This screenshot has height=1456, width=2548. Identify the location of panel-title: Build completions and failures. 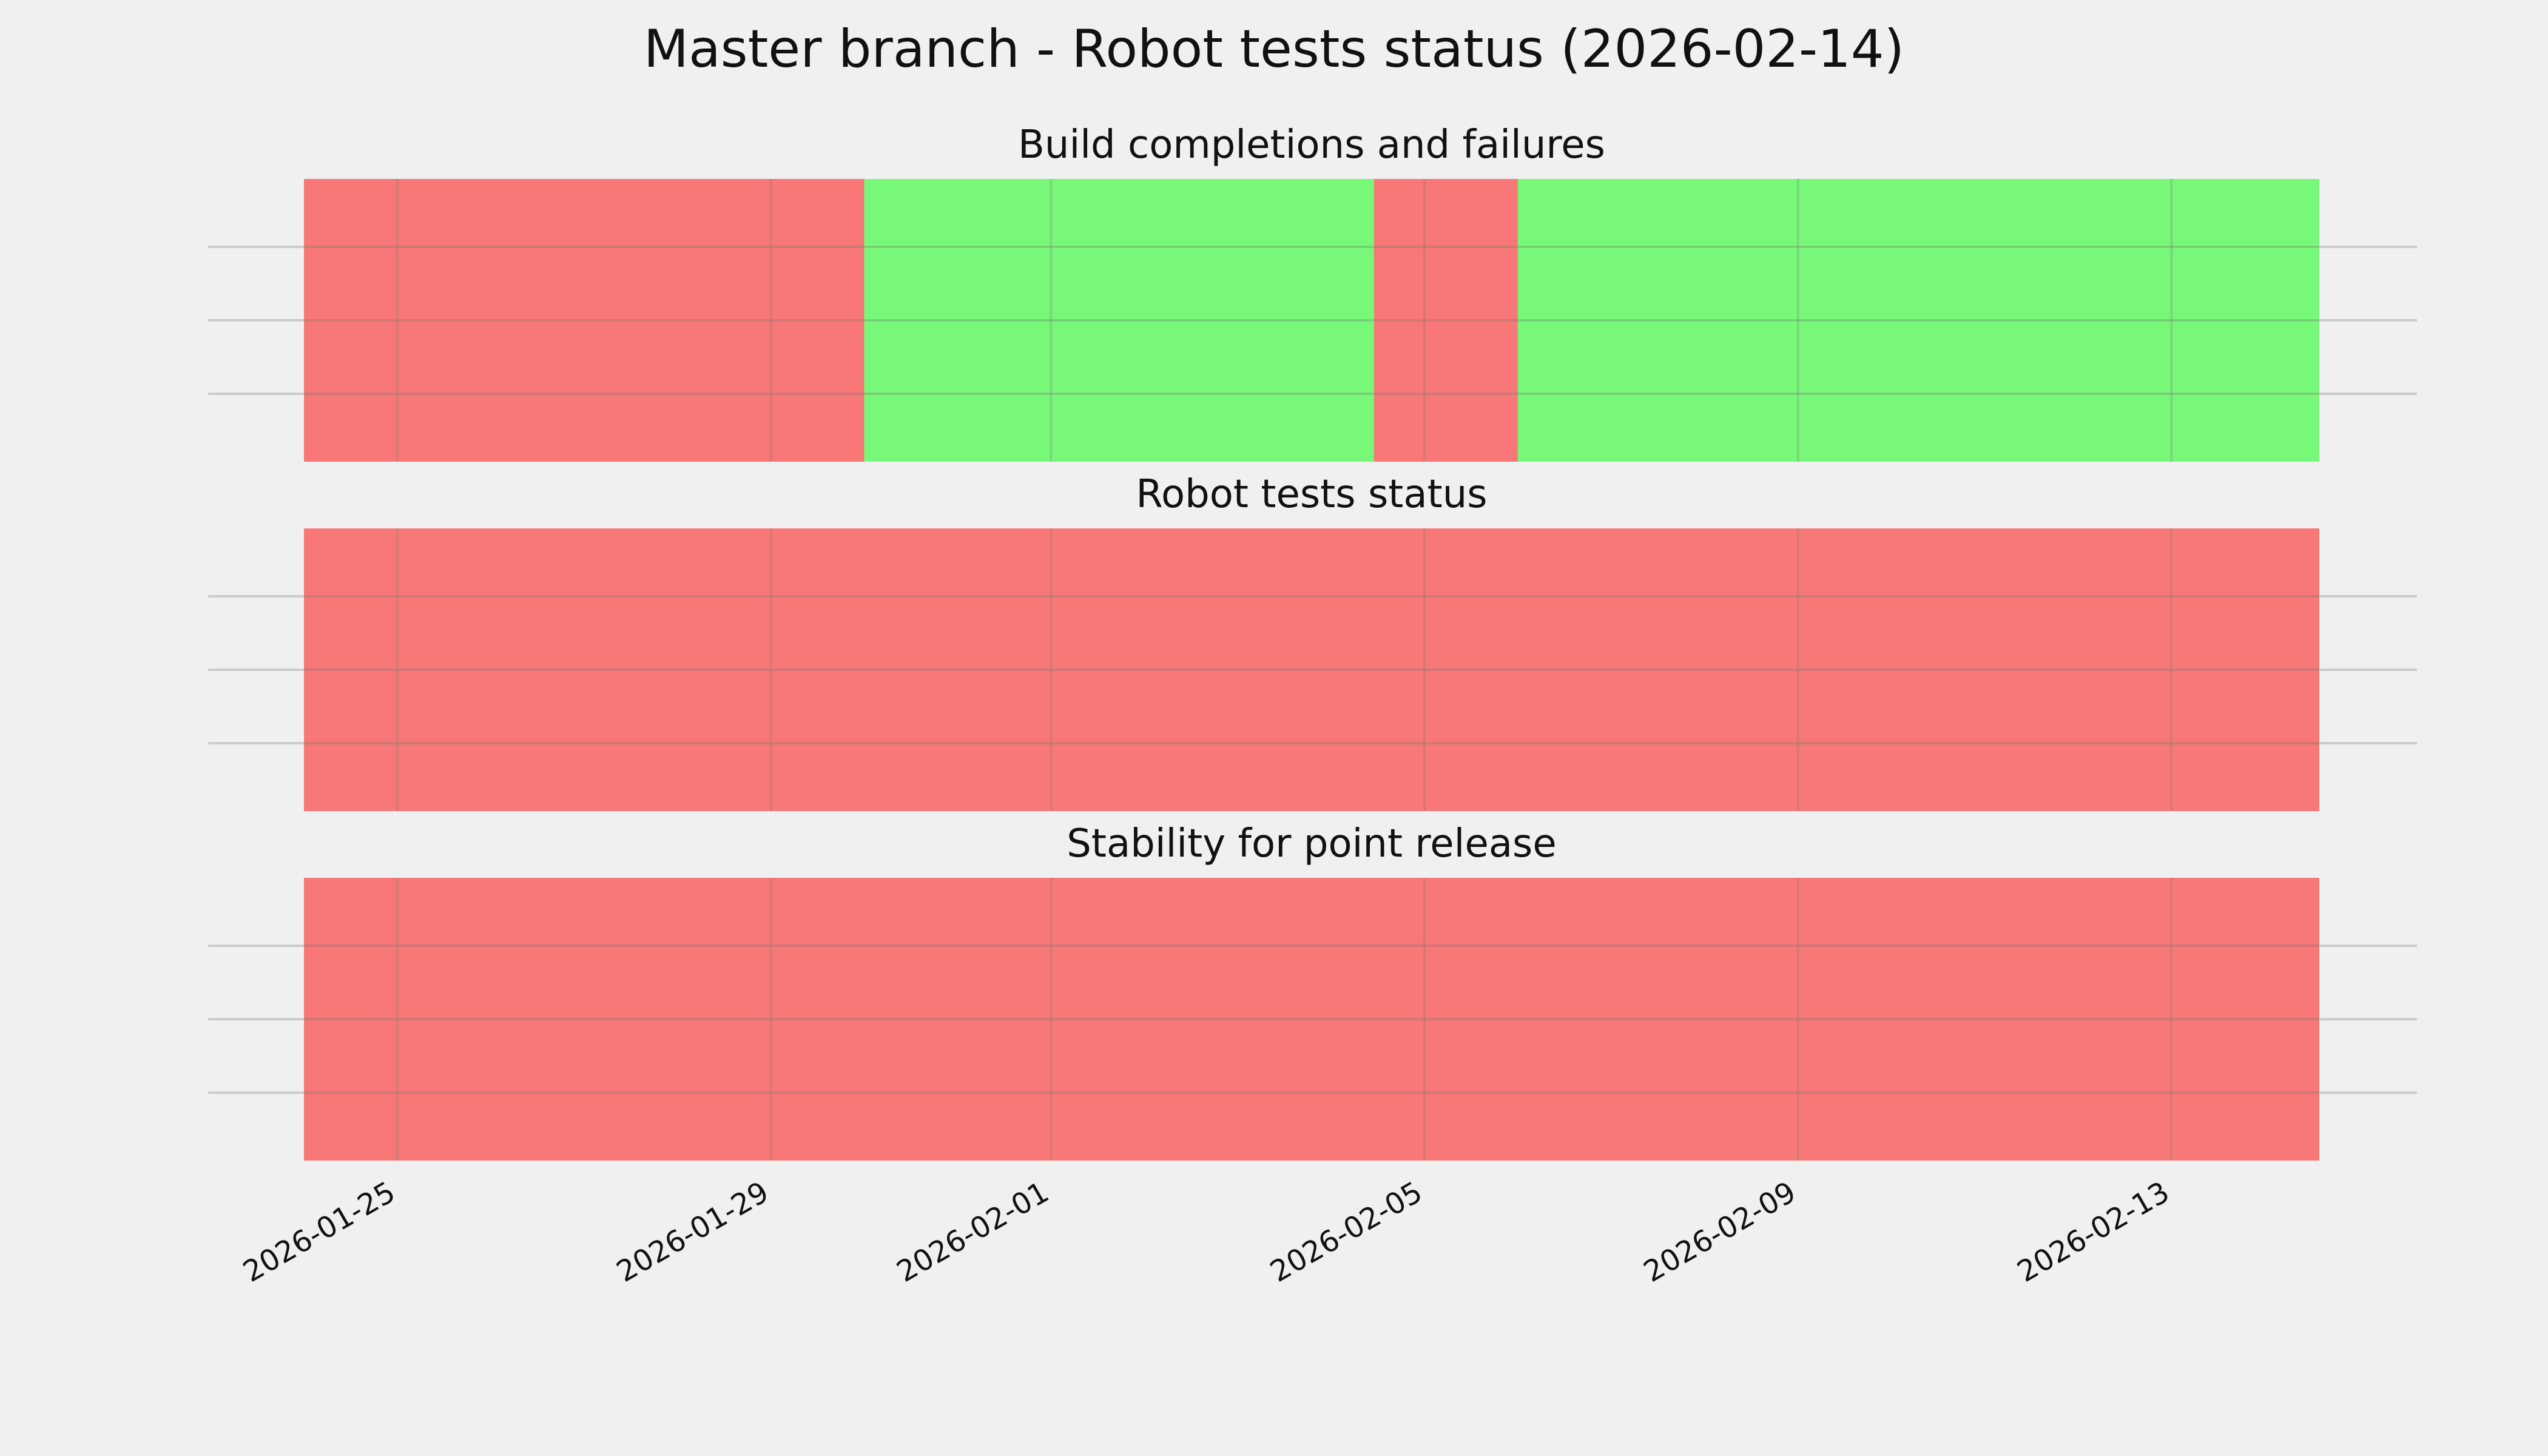
(1311, 145).